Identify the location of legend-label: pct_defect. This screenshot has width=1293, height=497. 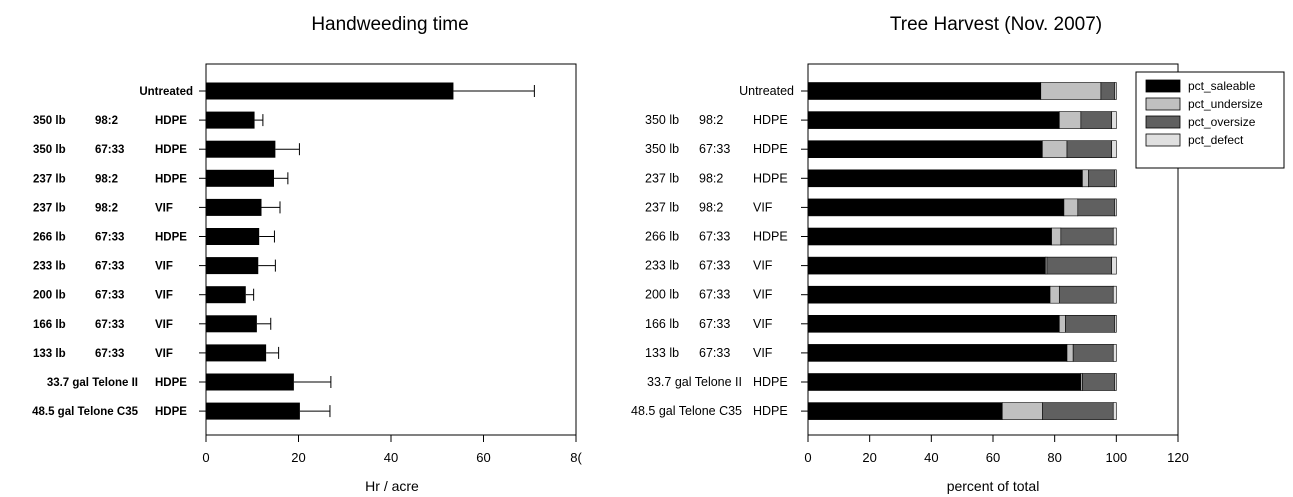
(1216, 140).